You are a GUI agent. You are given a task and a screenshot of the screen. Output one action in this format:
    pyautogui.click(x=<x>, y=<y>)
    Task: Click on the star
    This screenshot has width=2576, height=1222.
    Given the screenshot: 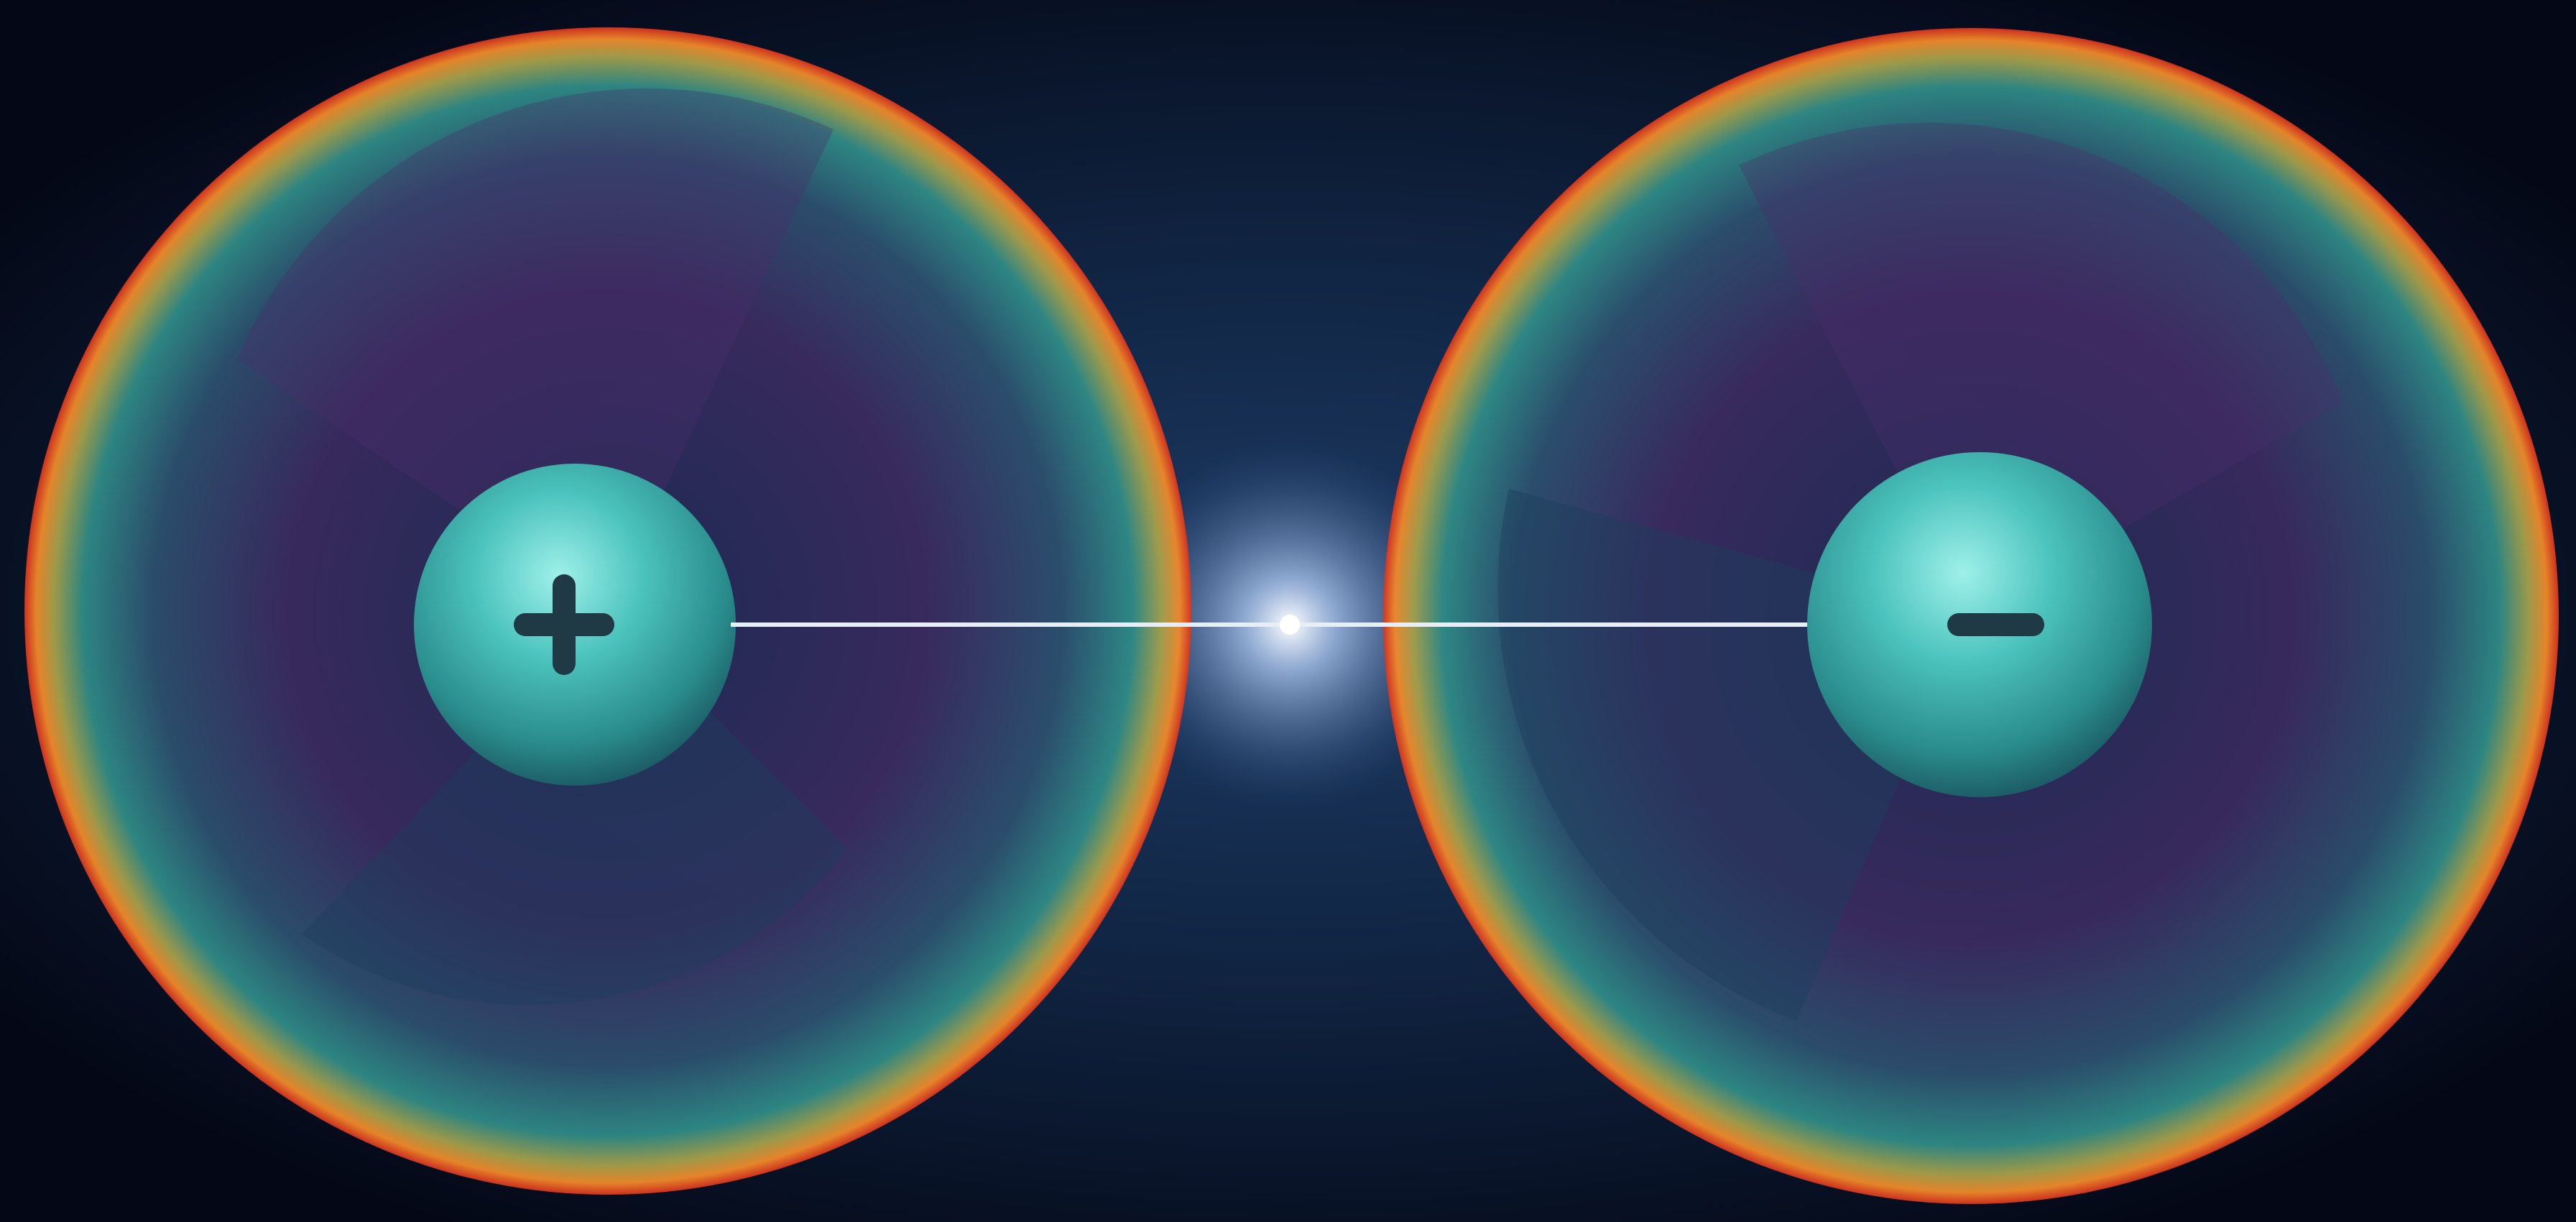 What is the action you would take?
    pyautogui.click(x=1290, y=625)
    